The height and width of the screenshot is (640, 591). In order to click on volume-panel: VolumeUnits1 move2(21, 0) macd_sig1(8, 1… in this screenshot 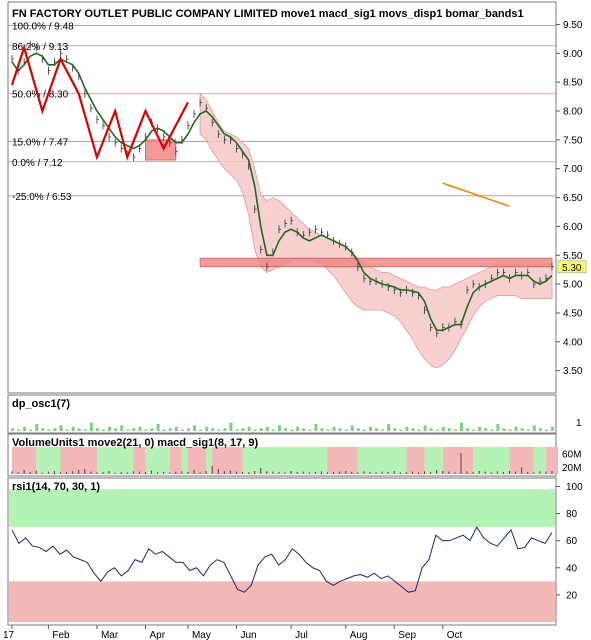, I will do `click(283, 455)`.